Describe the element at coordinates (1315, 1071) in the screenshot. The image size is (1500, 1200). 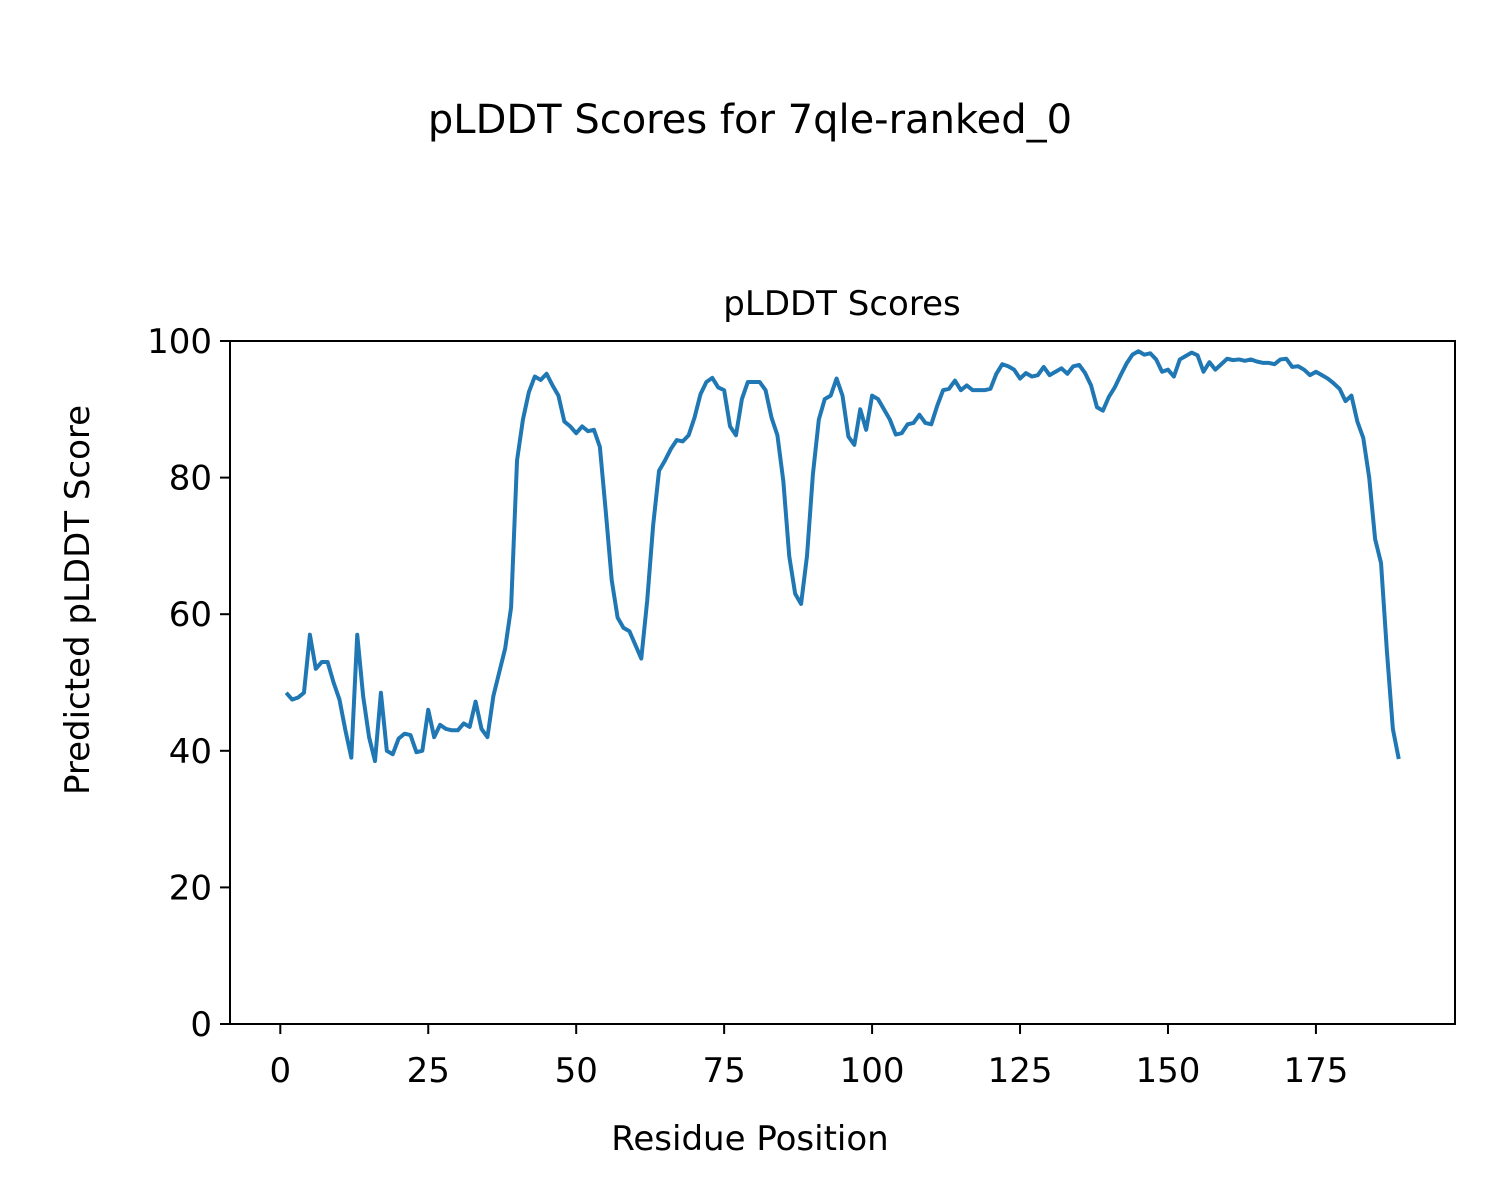
I see `x-tick-label: 175` at that location.